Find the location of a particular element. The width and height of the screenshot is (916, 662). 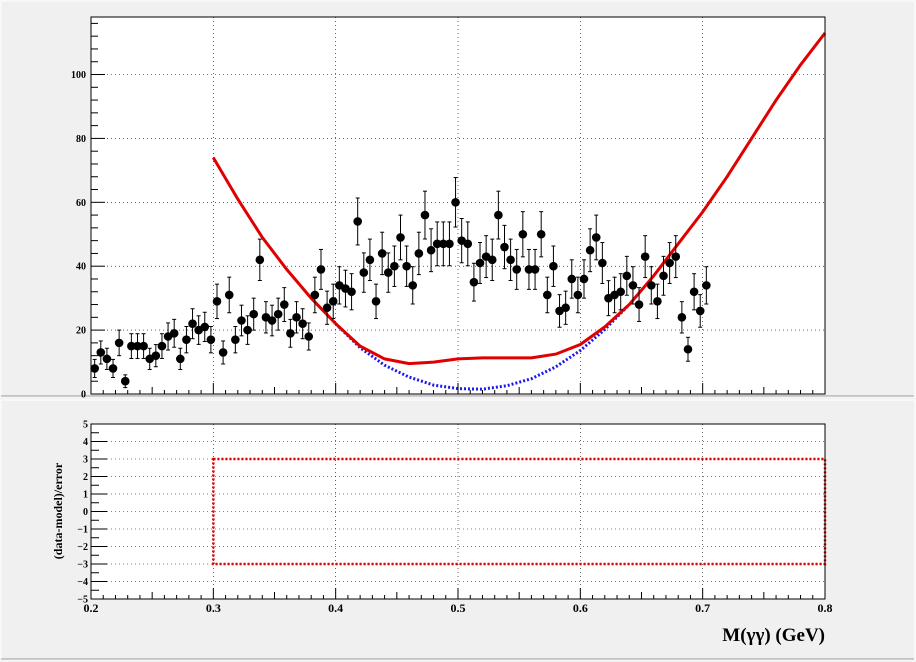

y-tick-label-bottom: −1 is located at coordinates (82, 530).